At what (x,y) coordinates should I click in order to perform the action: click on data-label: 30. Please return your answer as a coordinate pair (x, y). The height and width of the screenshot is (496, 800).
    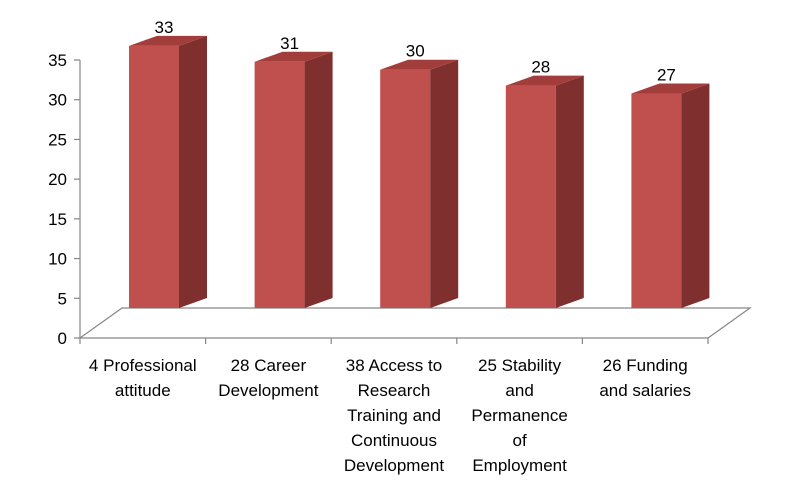
    Looking at the image, I should click on (415, 51).